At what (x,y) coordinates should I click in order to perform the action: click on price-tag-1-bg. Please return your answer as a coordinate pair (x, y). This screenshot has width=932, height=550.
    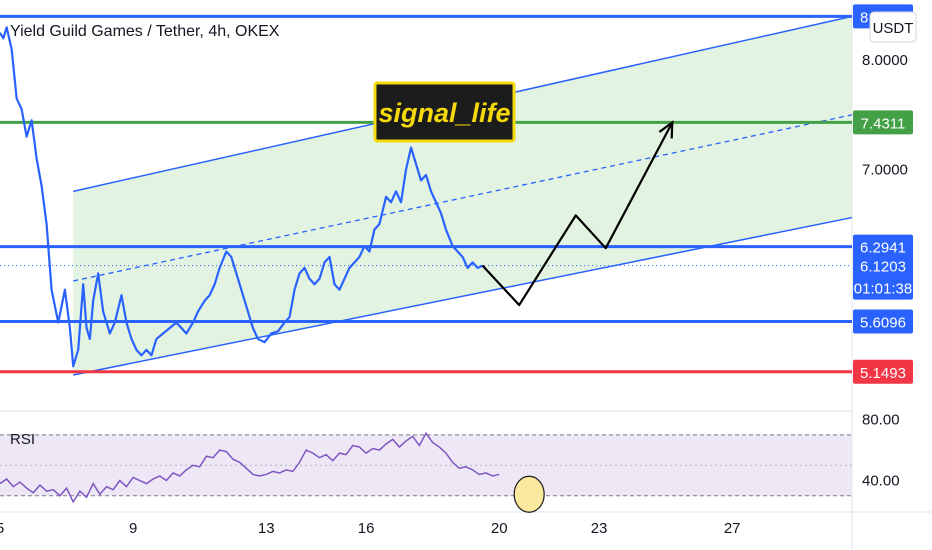
    Looking at the image, I should click on (883, 122).